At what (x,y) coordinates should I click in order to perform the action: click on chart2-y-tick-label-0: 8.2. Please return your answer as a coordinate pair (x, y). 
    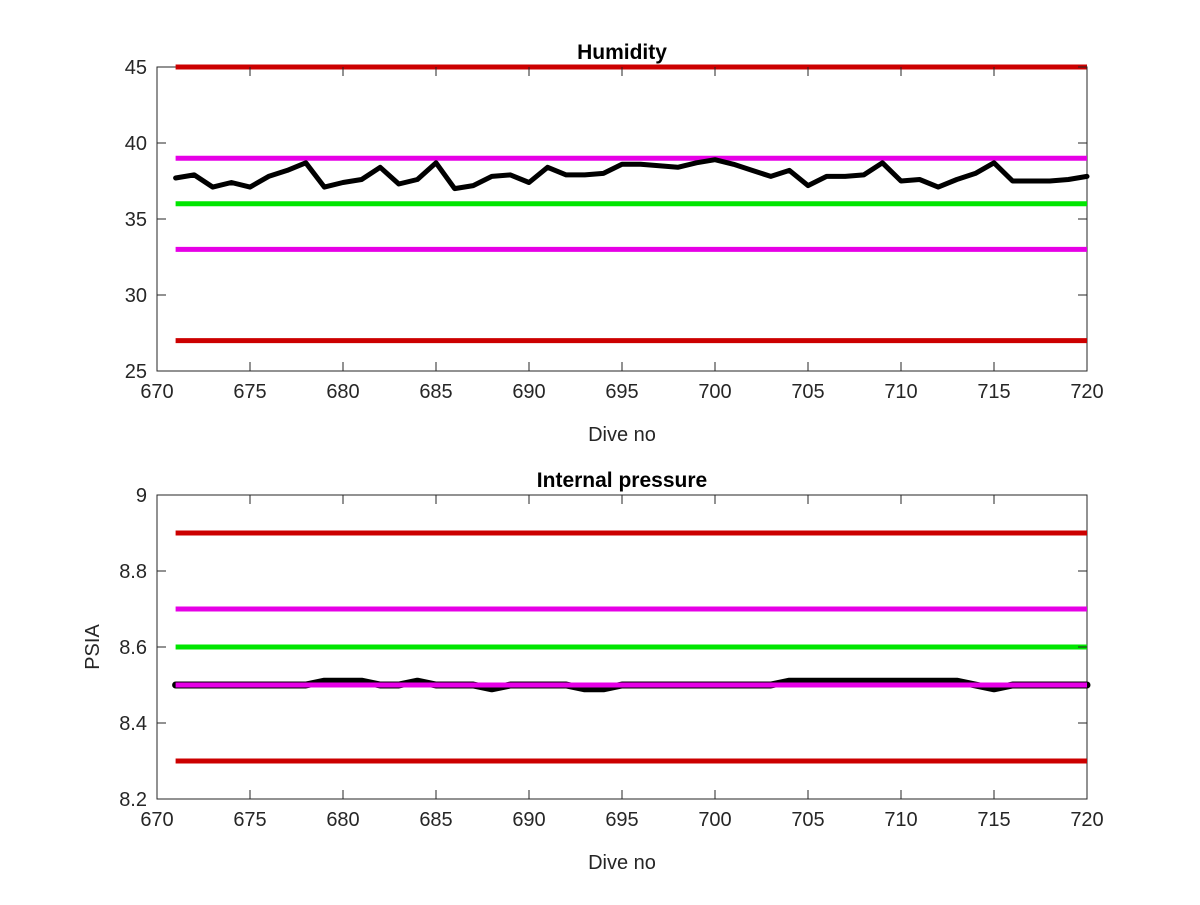
    Looking at the image, I should click on (133, 800).